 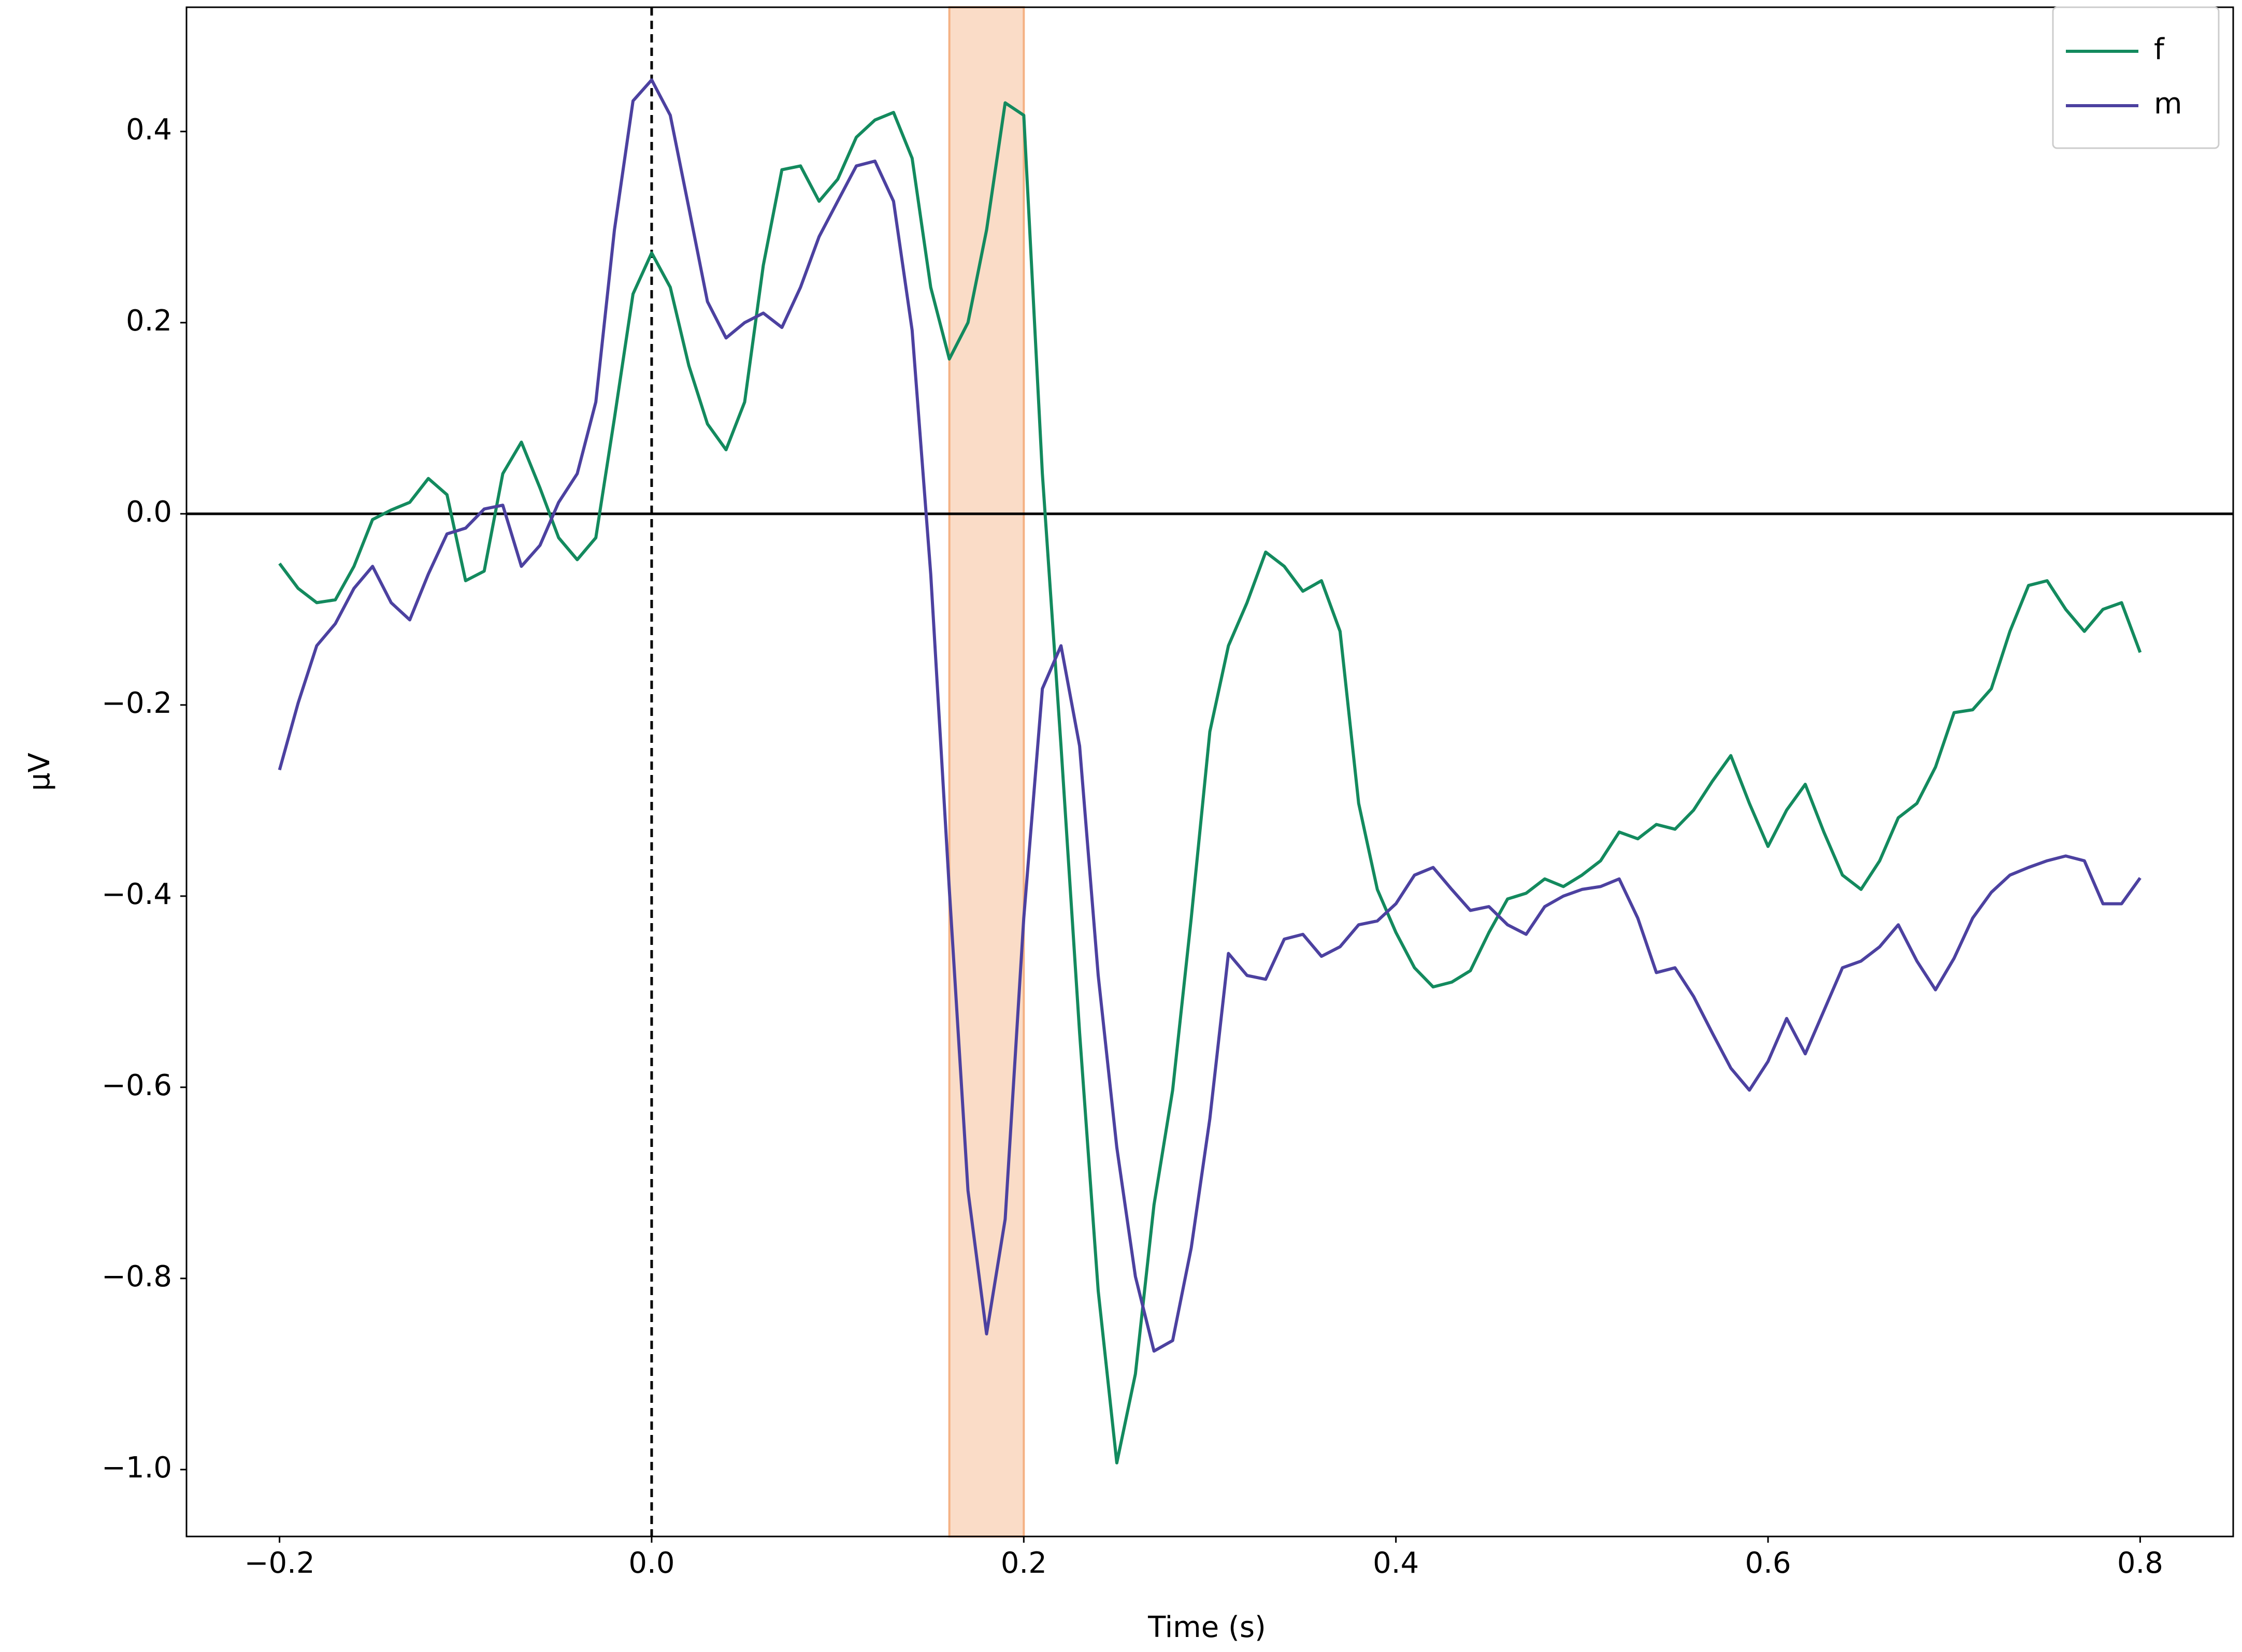 What do you see at coordinates (651, 1563) in the screenshot?
I see `x-tick-label: 0.0` at bounding box center [651, 1563].